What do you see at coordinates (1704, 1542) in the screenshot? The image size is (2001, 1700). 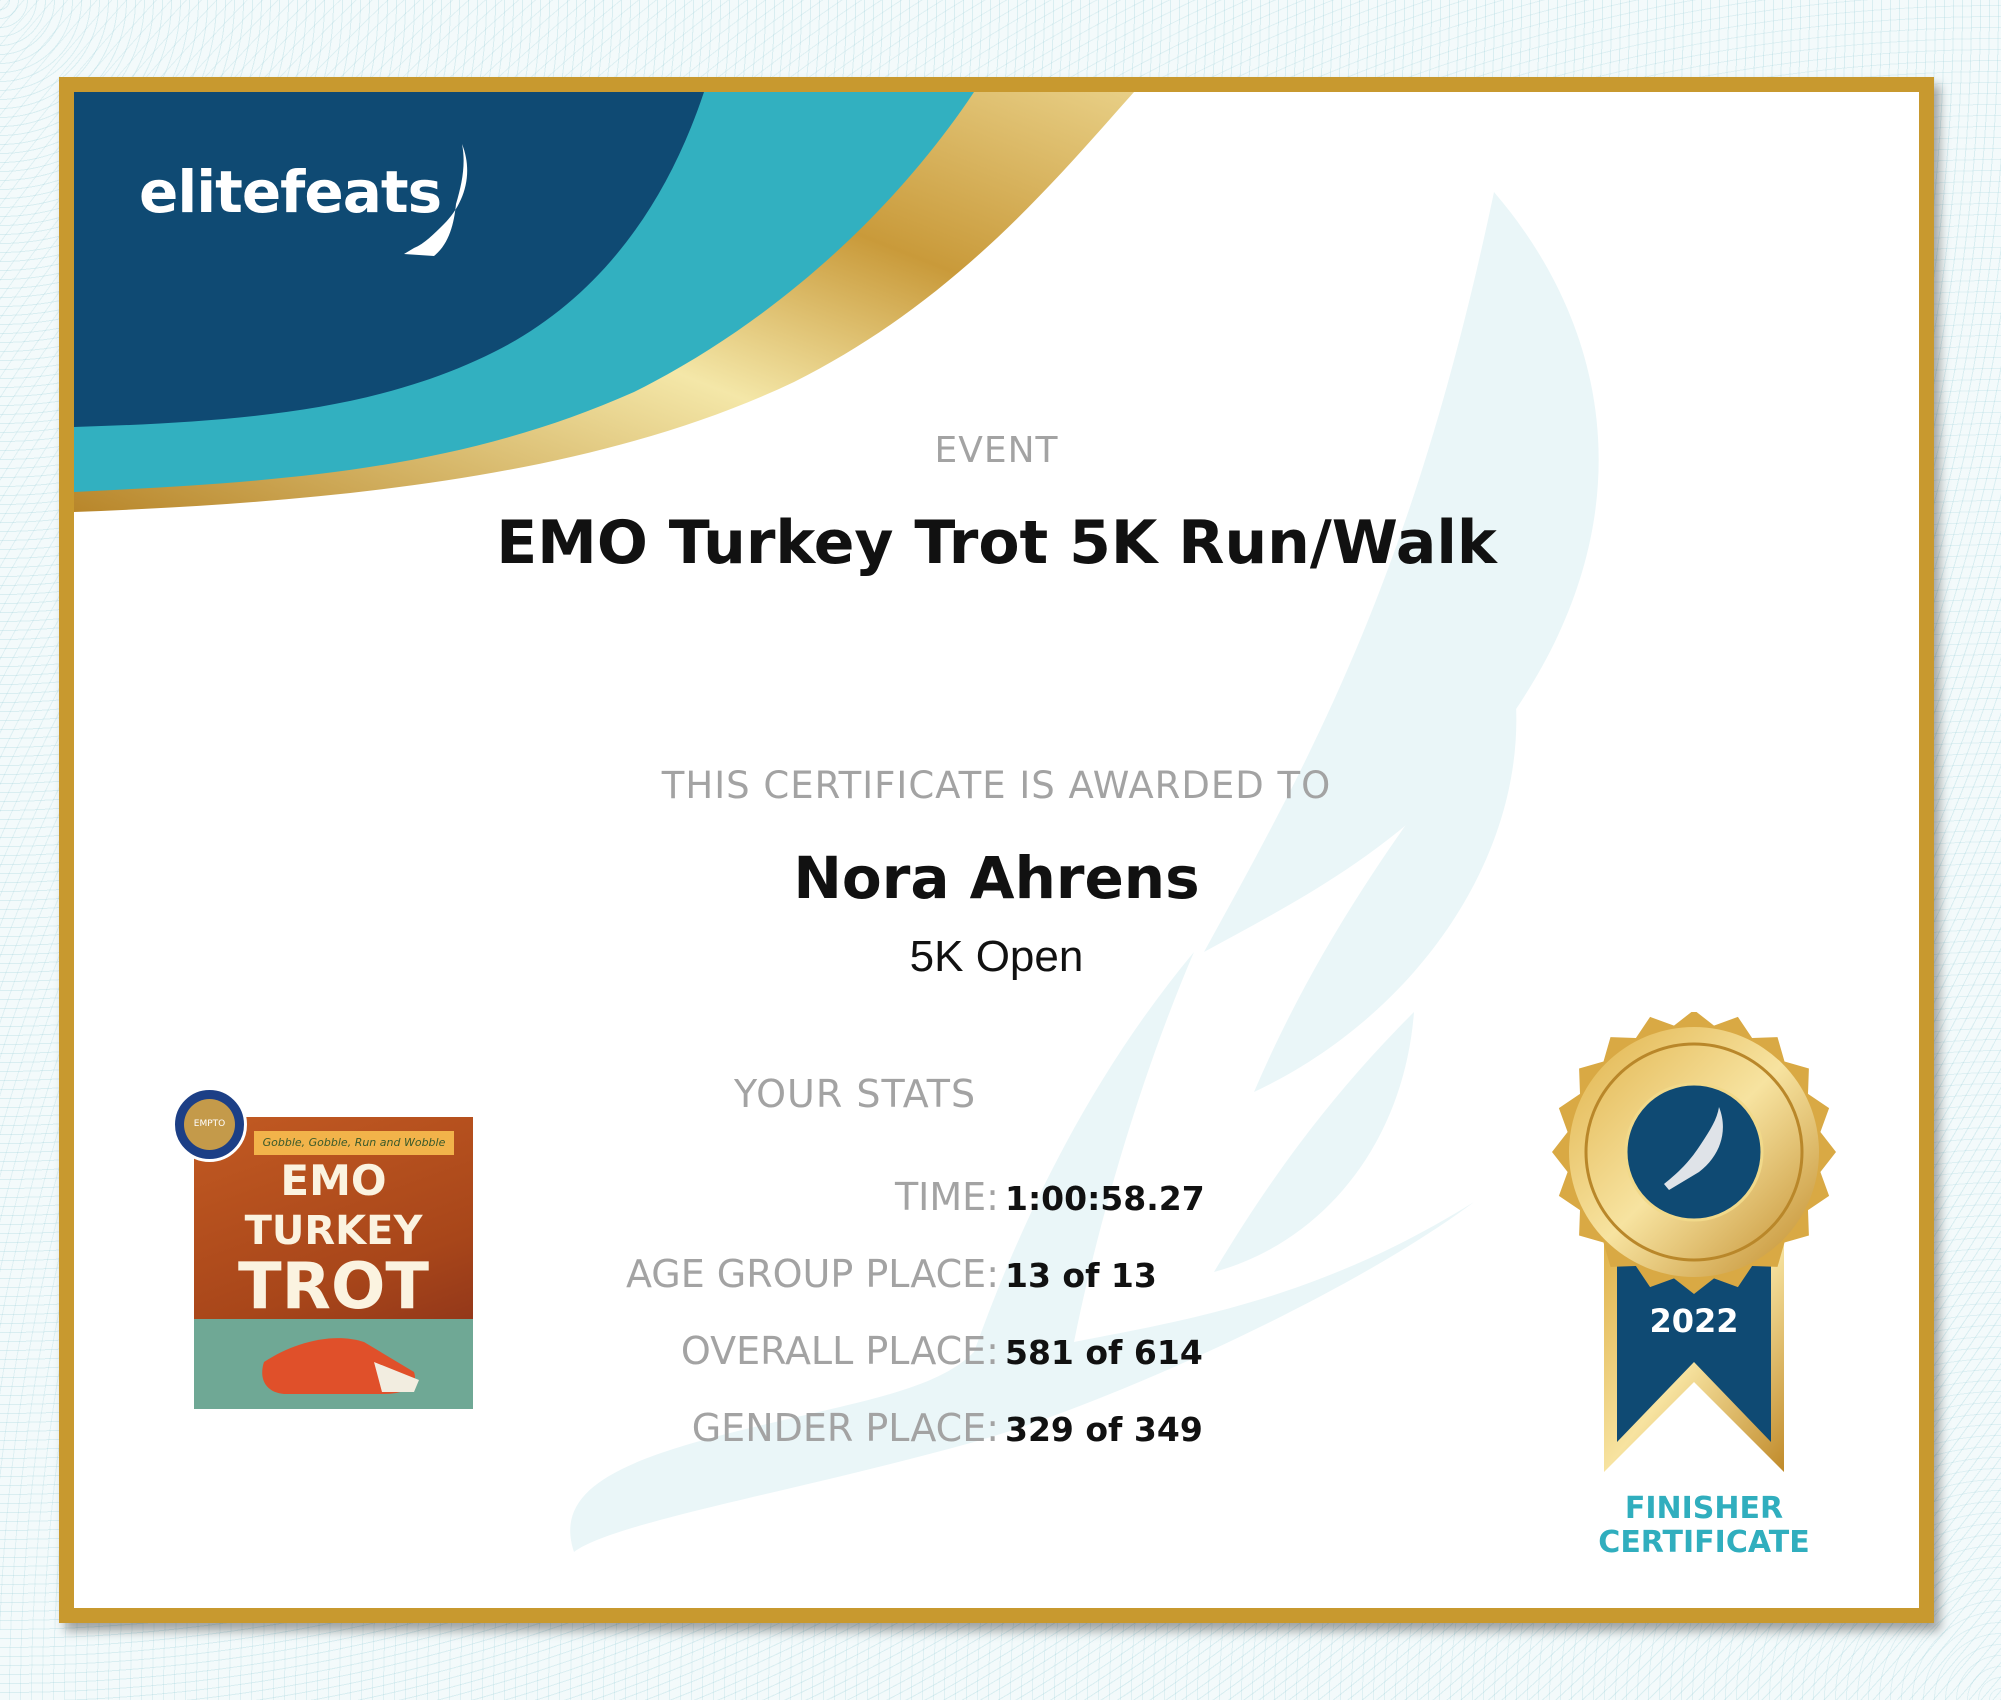 I see `certificate-caption: CERTIFICATE` at bounding box center [1704, 1542].